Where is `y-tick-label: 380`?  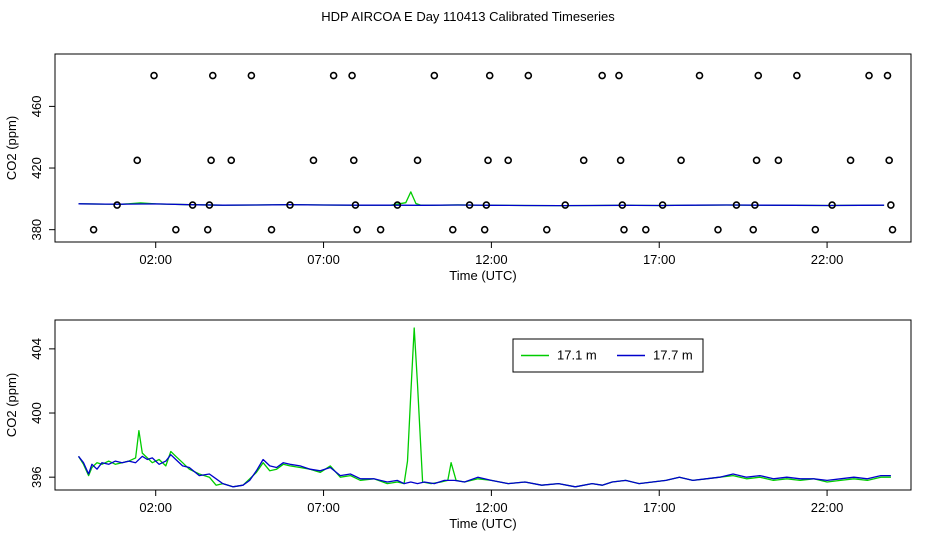 y-tick-label: 380 is located at coordinates (36, 230).